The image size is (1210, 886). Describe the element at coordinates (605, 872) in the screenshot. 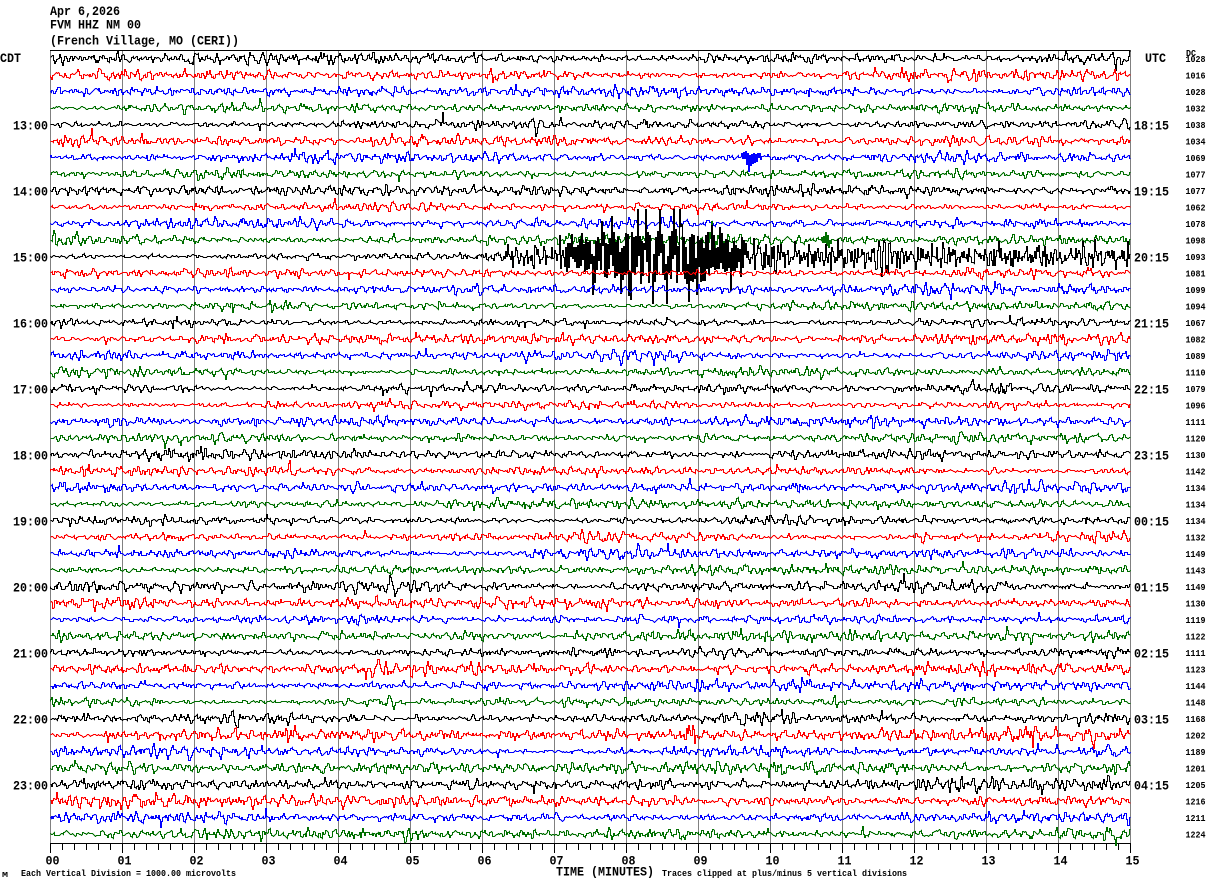

I see `svg-text: TIME (MINUTES)` at that location.